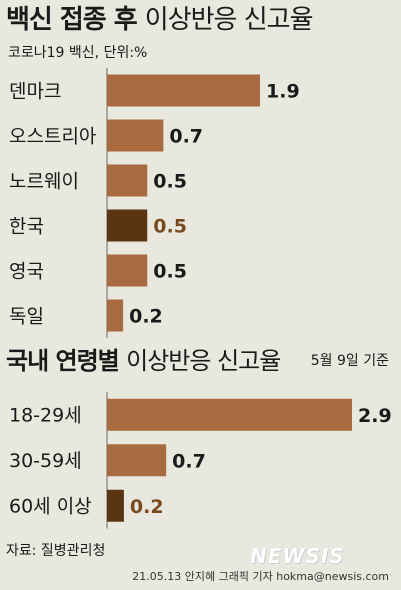 This screenshot has height=590, width=401. I want to click on value-label: 1.9, so click(283, 92).